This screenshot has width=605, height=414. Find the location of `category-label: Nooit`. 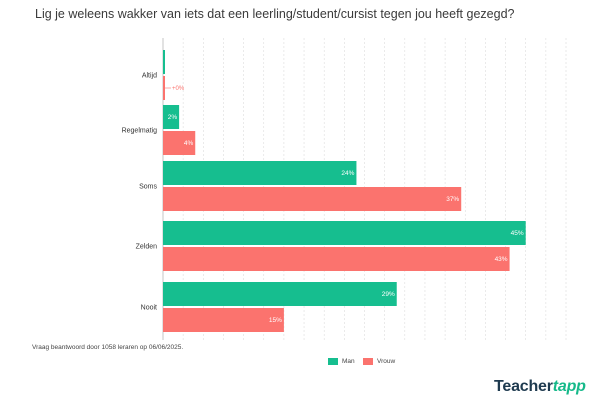

category-label: Nooit is located at coordinates (149, 308).